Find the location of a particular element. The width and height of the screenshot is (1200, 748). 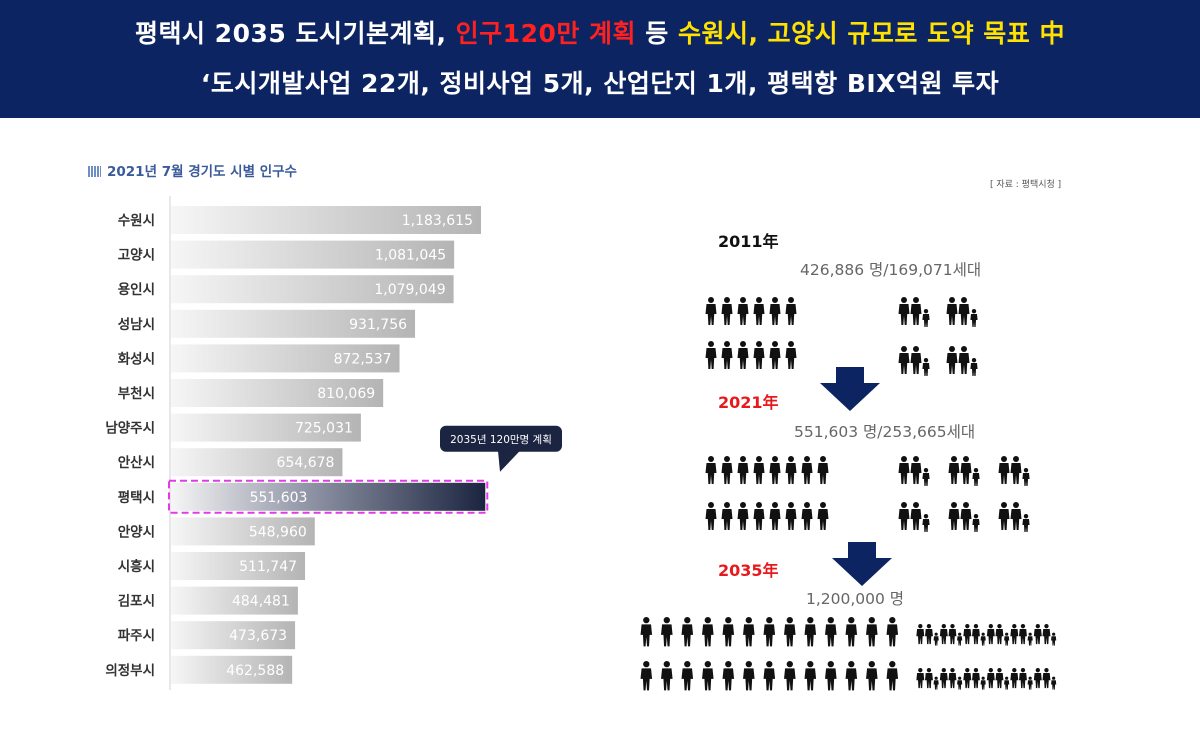

category-label: 평택시 is located at coordinates (136, 497).